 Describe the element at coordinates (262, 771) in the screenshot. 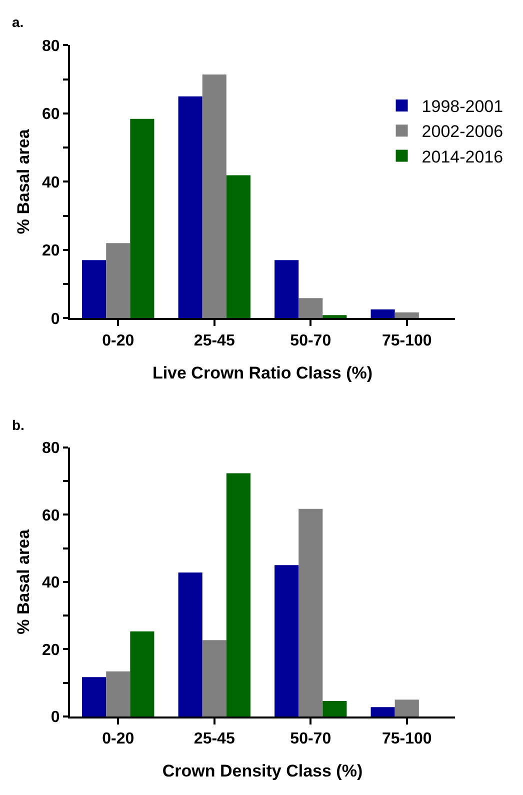

I see `x-axis-title: Crown Density Class (%)` at that location.